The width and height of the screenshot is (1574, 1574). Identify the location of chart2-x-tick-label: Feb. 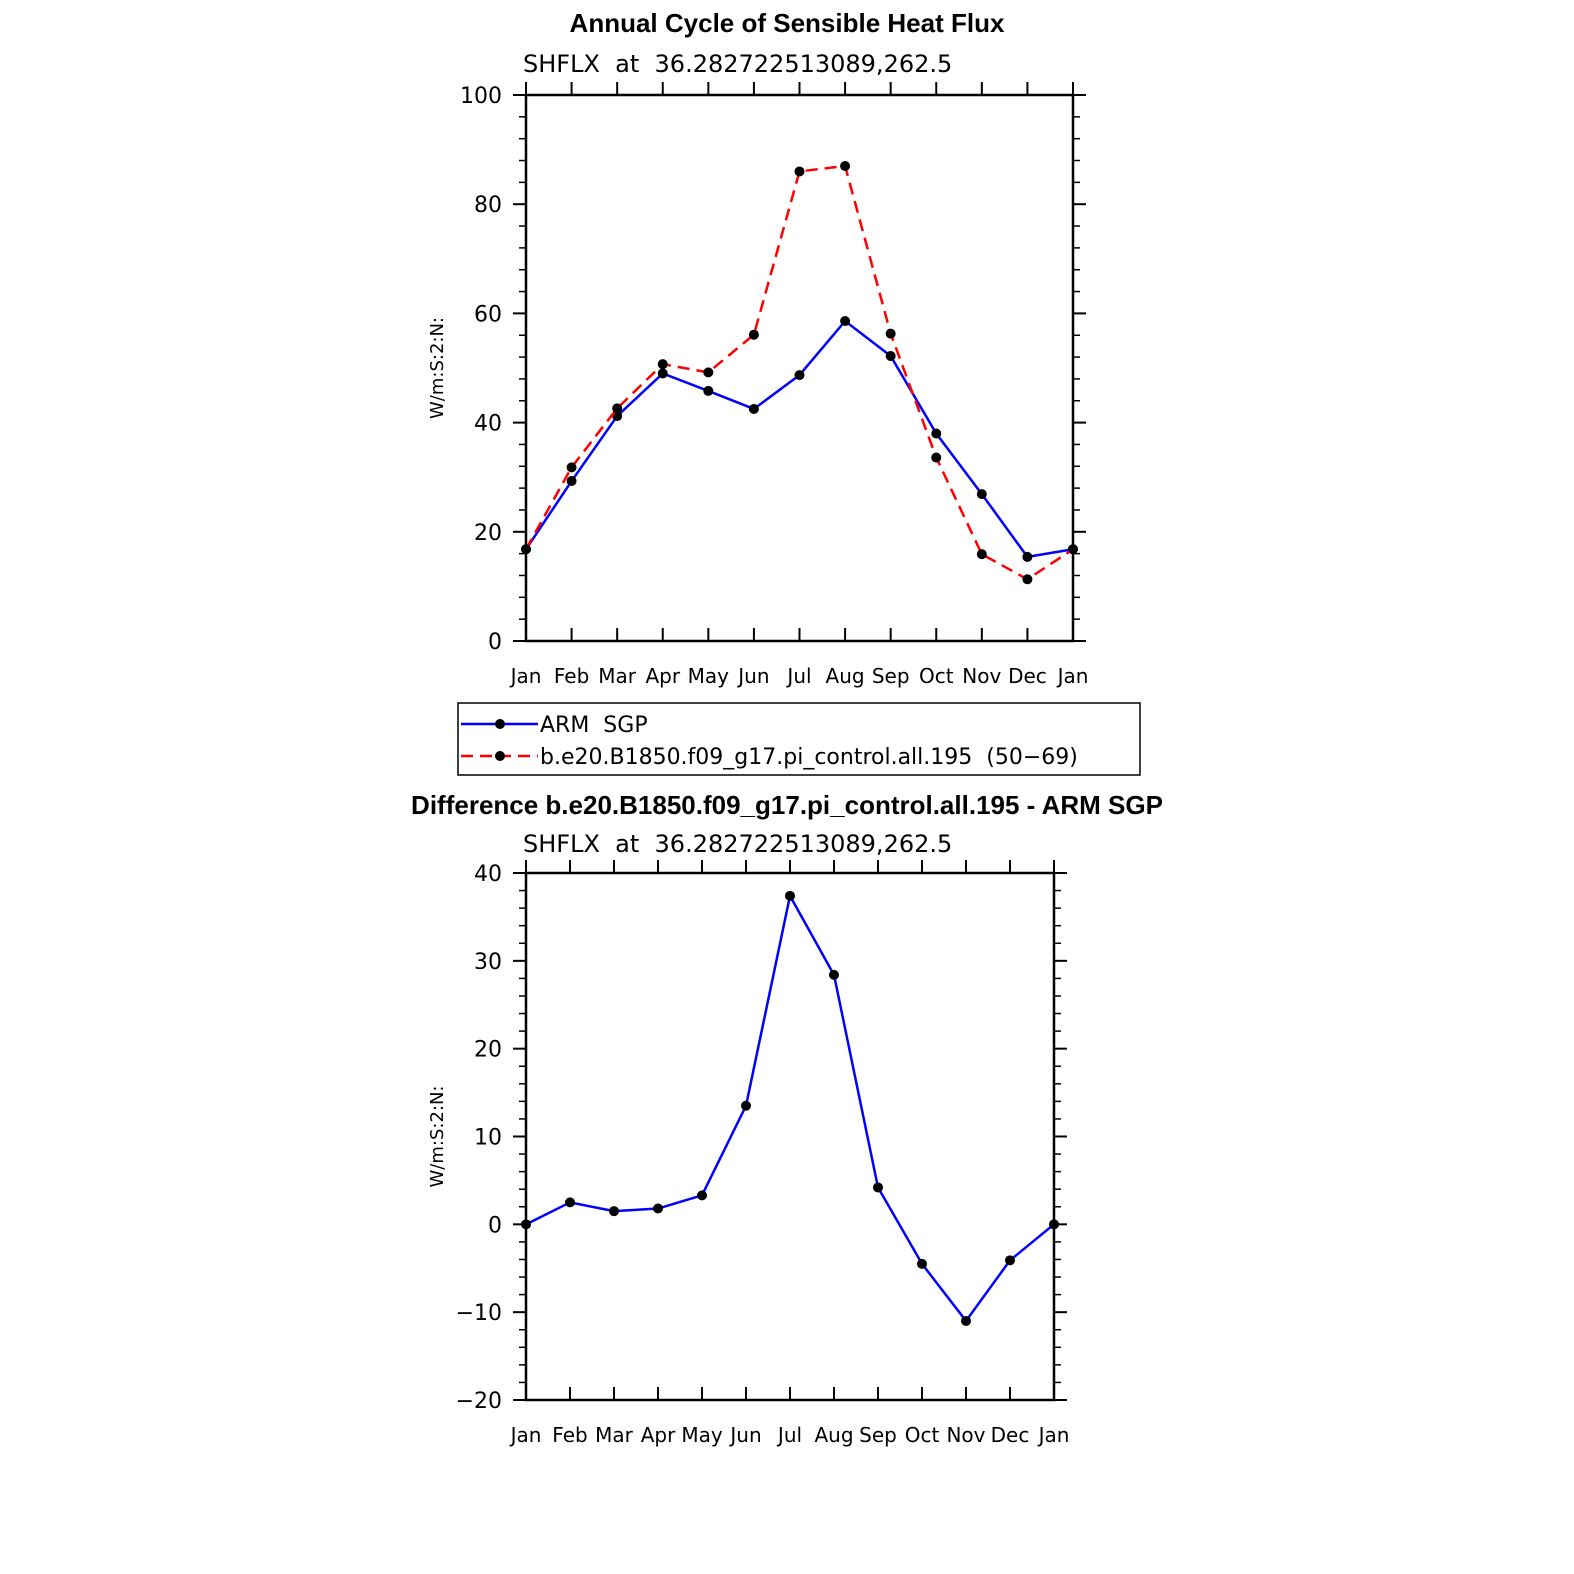
(569, 1435).